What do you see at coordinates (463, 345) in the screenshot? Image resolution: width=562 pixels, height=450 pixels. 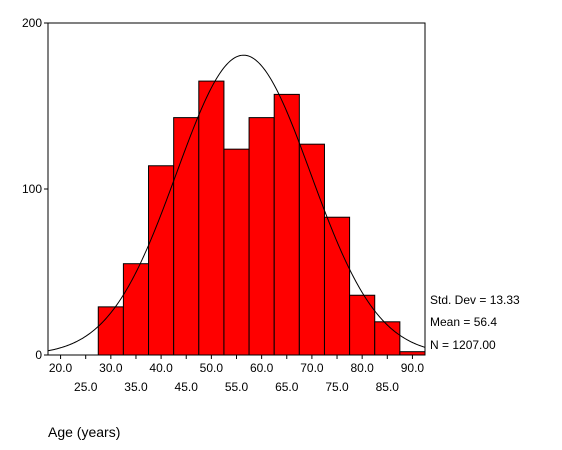 I see `n-label: N = 1207.00` at bounding box center [463, 345].